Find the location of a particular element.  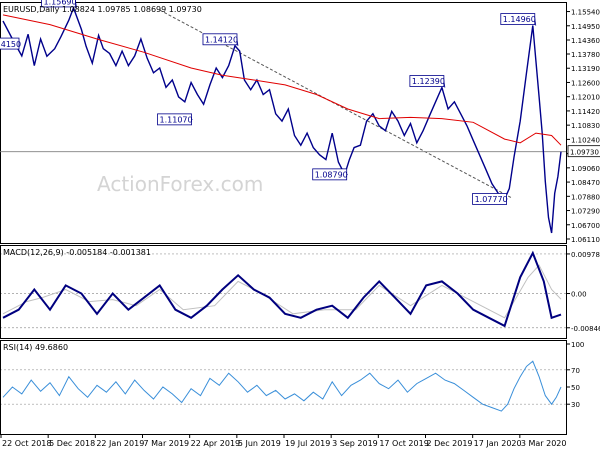

x-tick-label: 19 Jul 2019 is located at coordinates (307, 443).